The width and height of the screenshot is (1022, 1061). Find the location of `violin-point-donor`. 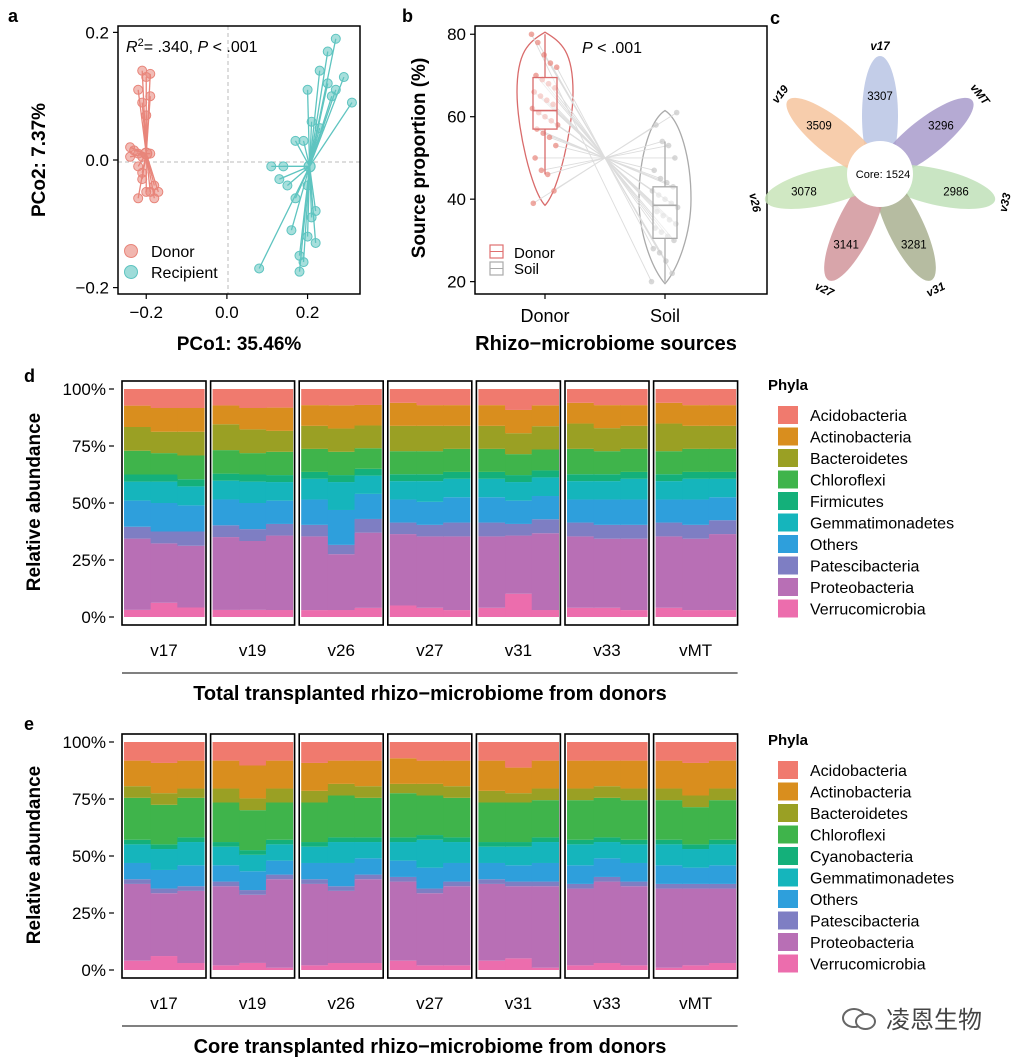

violin-point-donor is located at coordinates (533, 203).